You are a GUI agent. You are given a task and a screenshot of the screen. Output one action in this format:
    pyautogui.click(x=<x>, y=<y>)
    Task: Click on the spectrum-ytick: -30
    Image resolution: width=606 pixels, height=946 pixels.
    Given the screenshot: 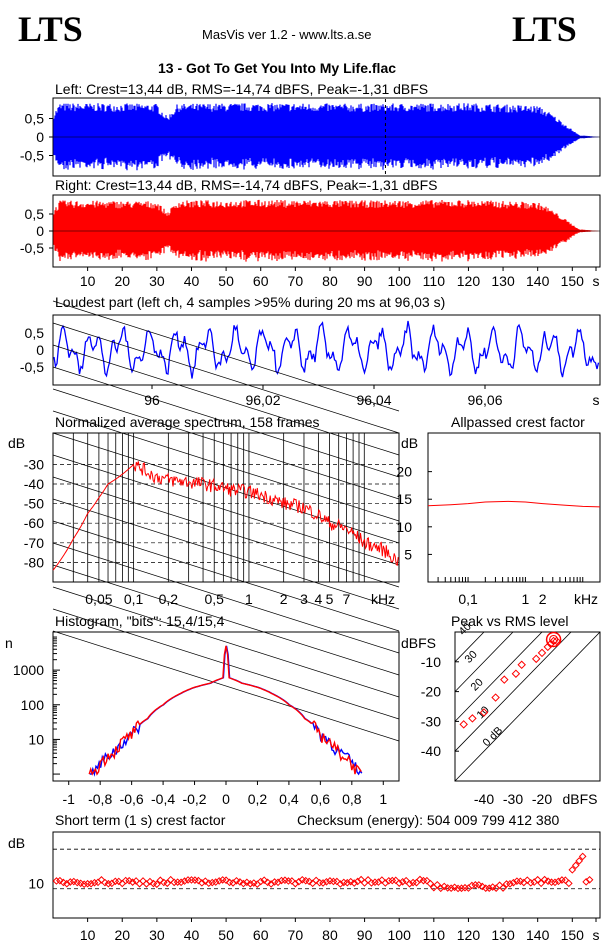 What is the action you would take?
    pyautogui.click(x=34, y=464)
    